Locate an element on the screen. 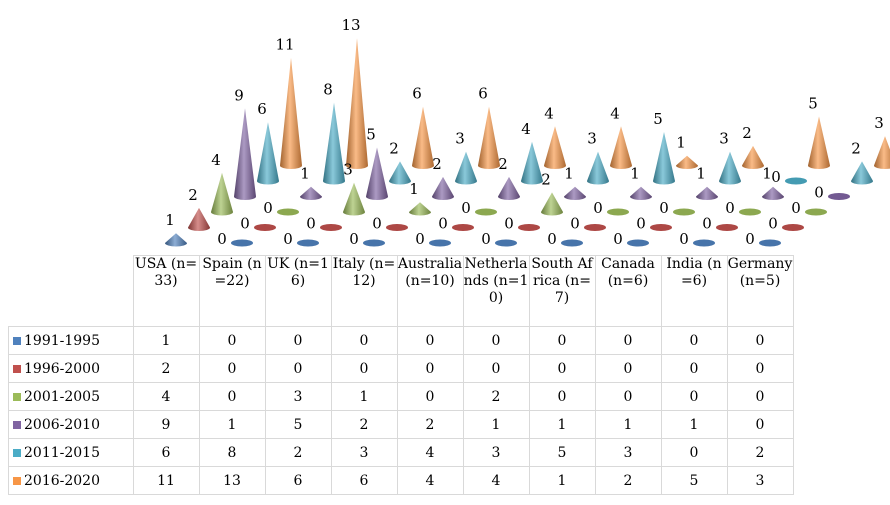 The image size is (890, 505). table-value: 5 is located at coordinates (694, 480).